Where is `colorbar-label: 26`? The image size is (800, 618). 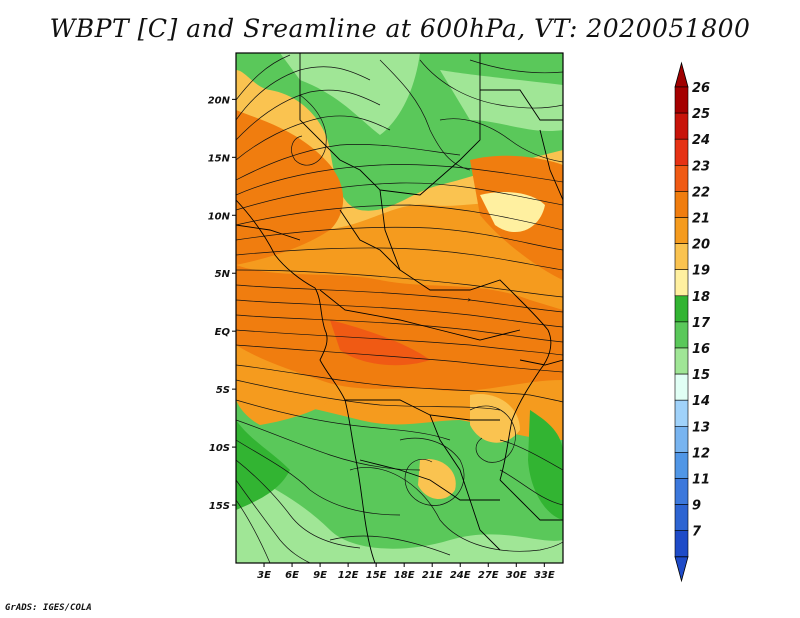 colorbar-label: 26 is located at coordinates (701, 88).